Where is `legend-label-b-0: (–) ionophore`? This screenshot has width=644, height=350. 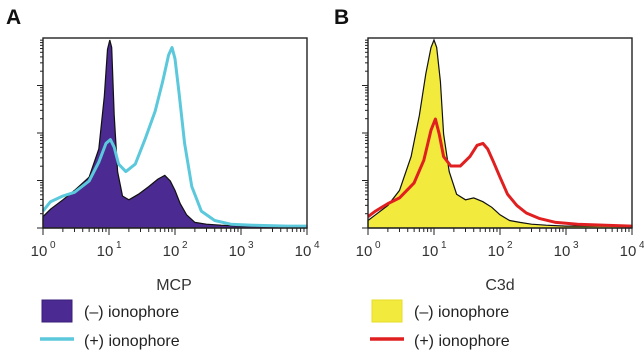
legend-label-b-0: (–) ionophore is located at coordinates (461, 312).